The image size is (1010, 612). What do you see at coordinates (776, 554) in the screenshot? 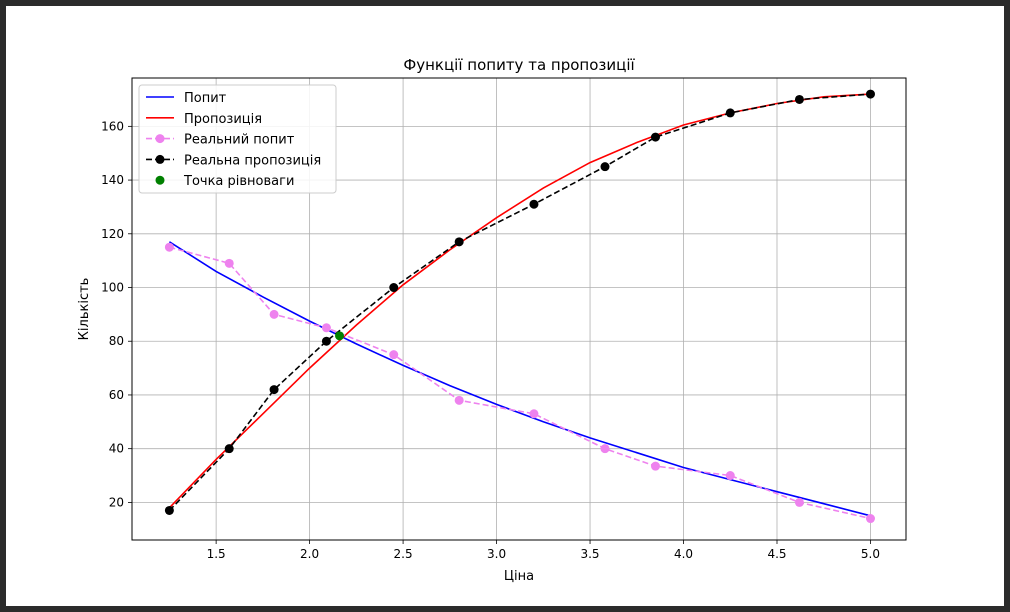
I see `x-tick-label: 4.5` at bounding box center [776, 554].